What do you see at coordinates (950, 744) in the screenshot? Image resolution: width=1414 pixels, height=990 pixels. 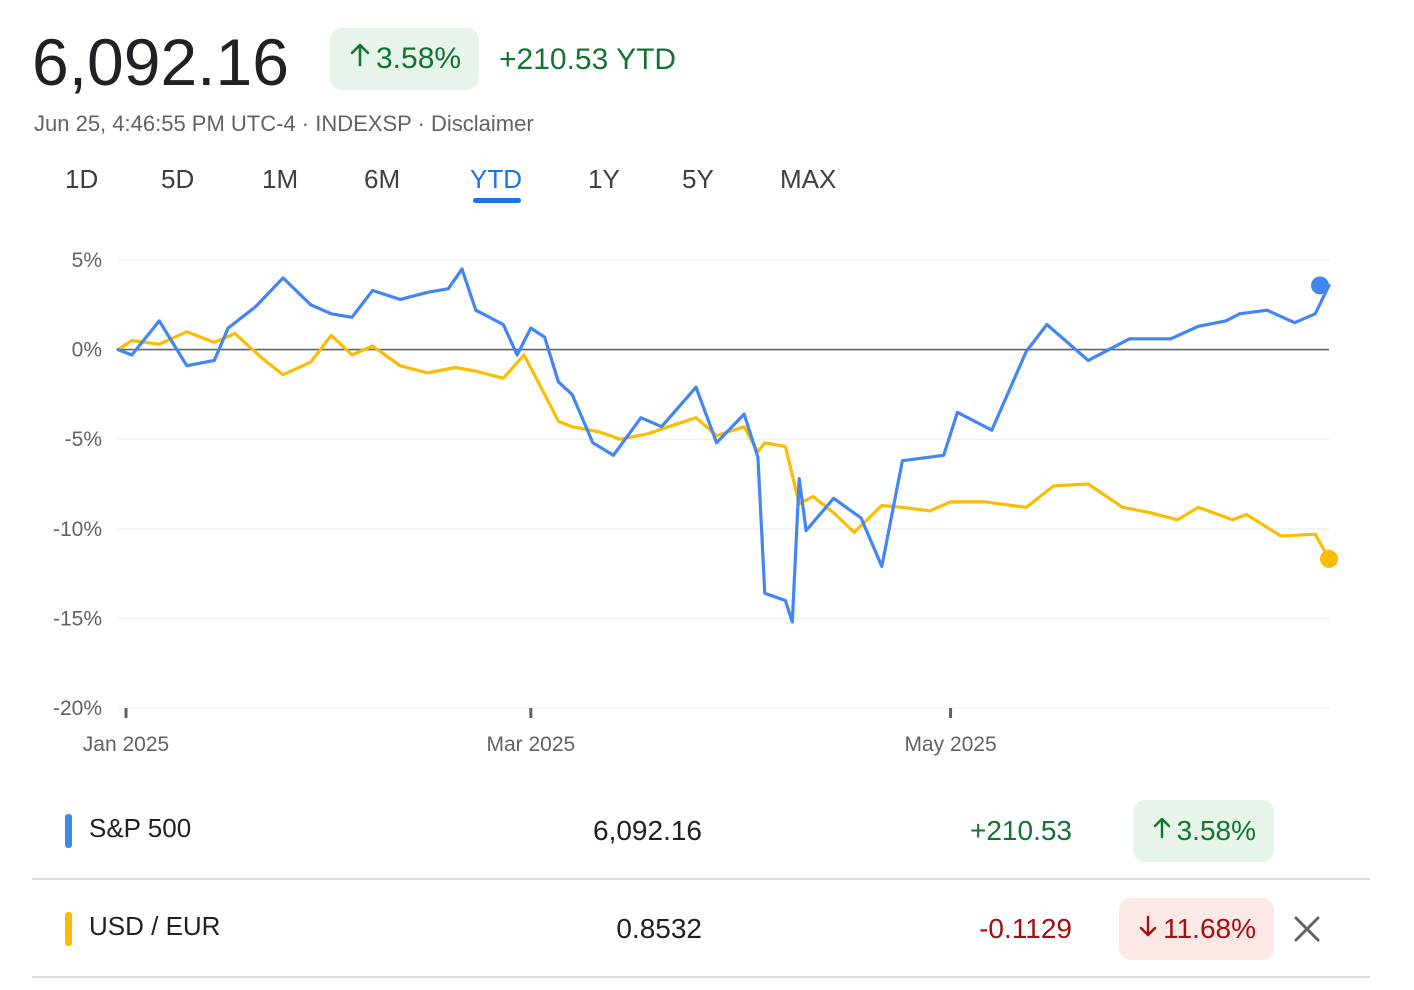 I see `x-tick-label: May 2025` at bounding box center [950, 744].